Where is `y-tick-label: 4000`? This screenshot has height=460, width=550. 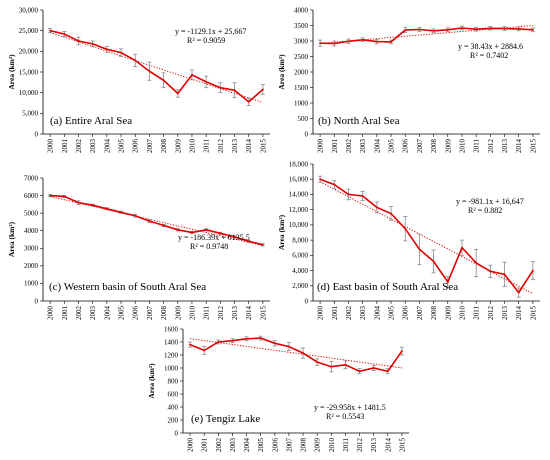 y-tick-label: 4000 is located at coordinates (31, 231).